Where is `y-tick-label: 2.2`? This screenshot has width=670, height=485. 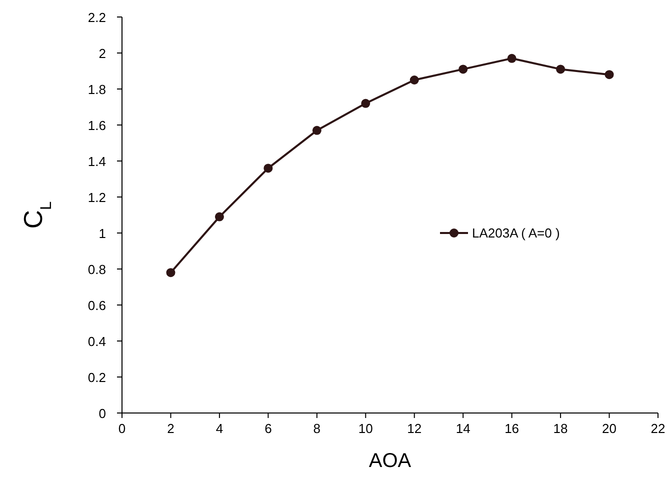 y-tick-label: 2.2 is located at coordinates (97, 17).